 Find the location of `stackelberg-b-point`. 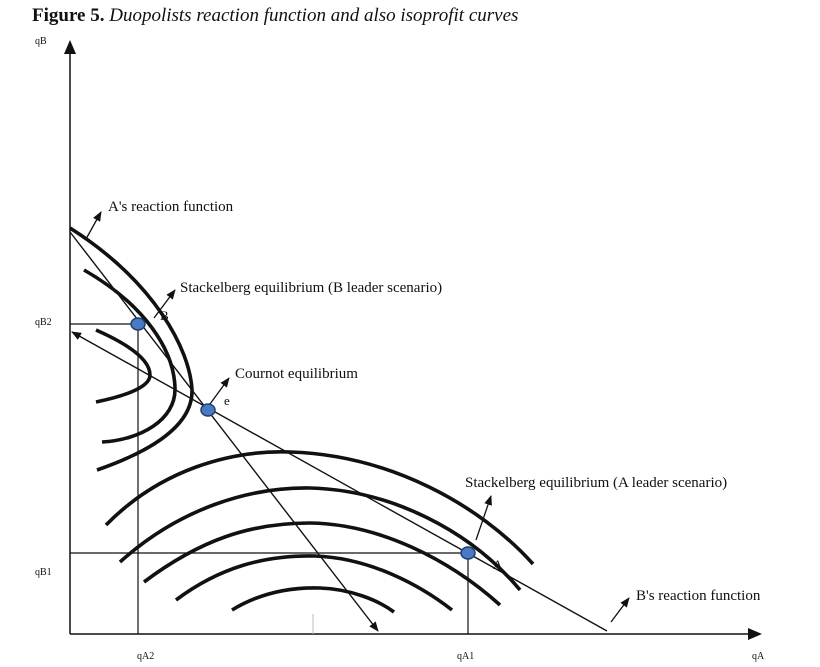

stackelberg-b-point is located at coordinates (138, 324).